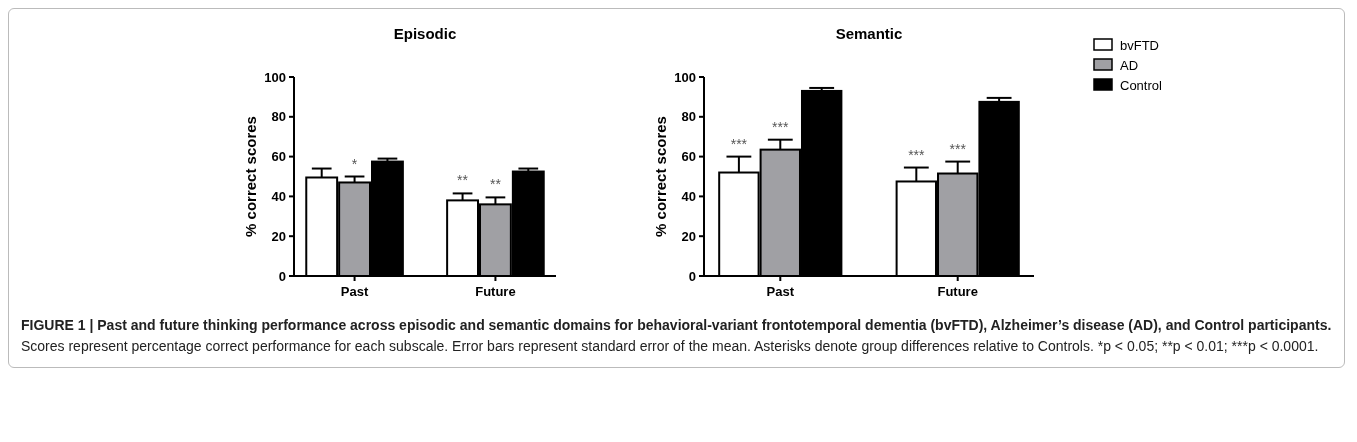 This screenshot has height=442, width=1357. What do you see at coordinates (354, 163) in the screenshot?
I see `data-label: *` at bounding box center [354, 163].